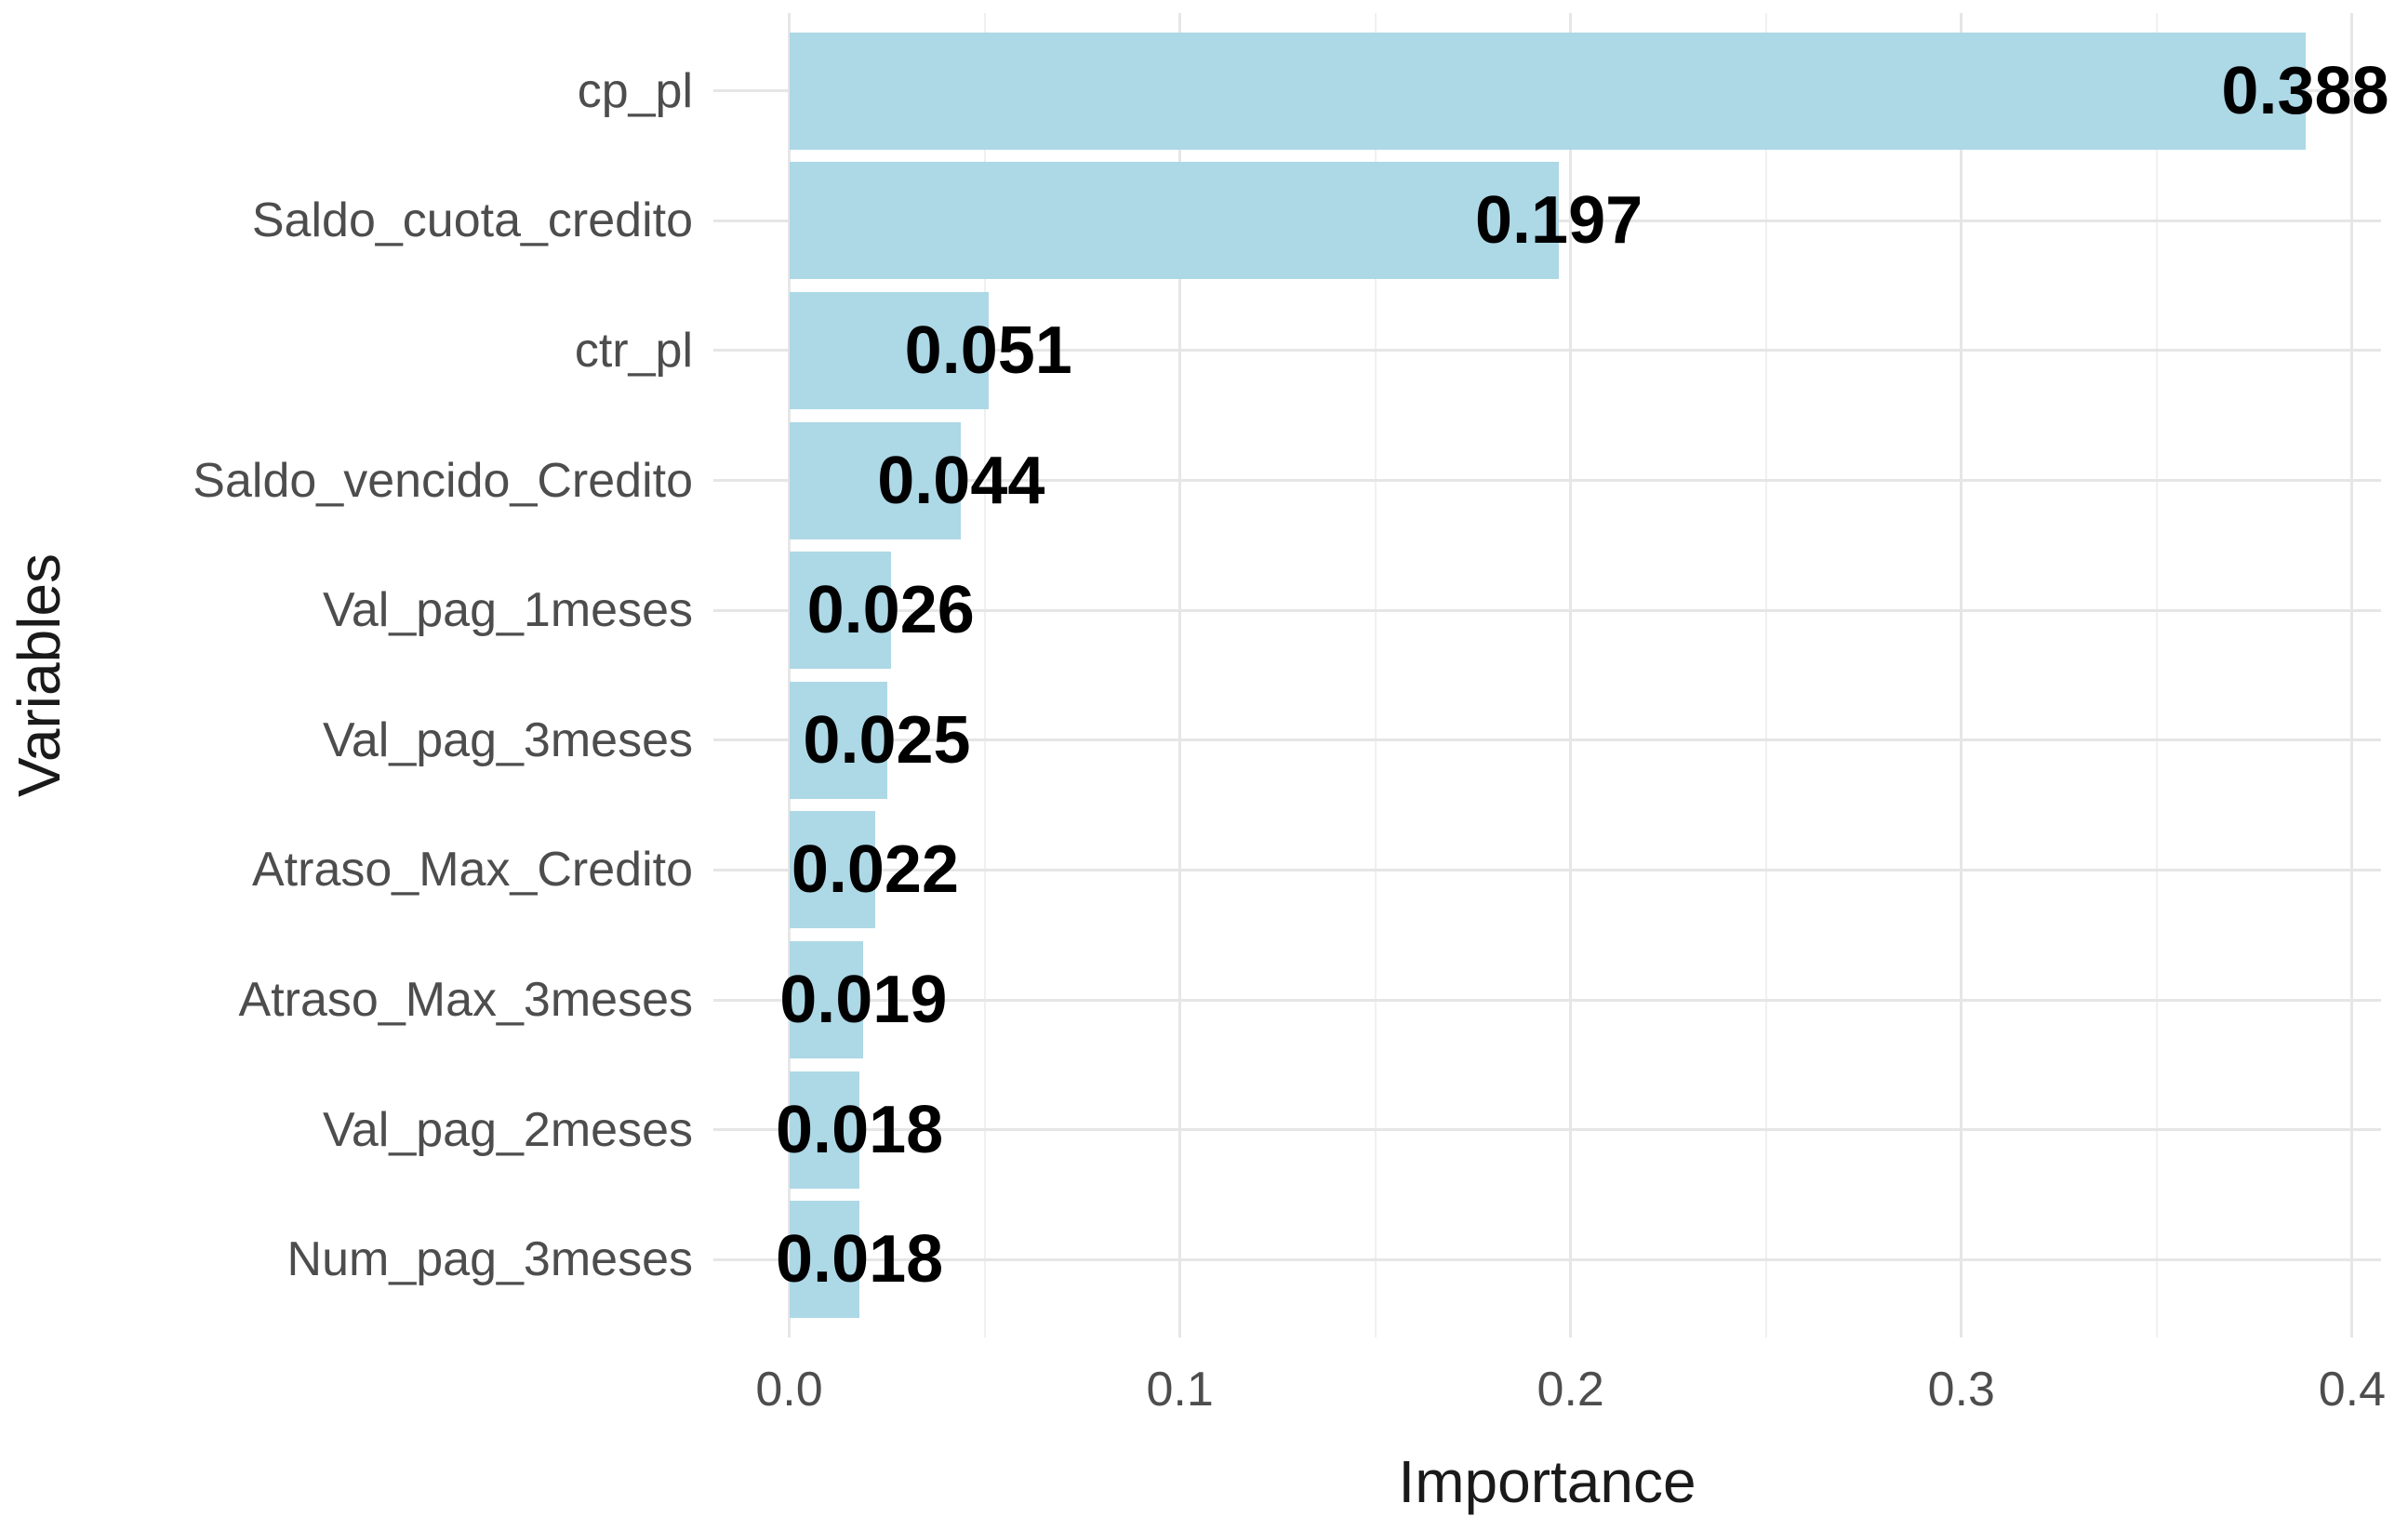 The image size is (2408, 1530). Describe the element at coordinates (1547, 1481) in the screenshot. I see `x-axis-title: Importance` at that location.